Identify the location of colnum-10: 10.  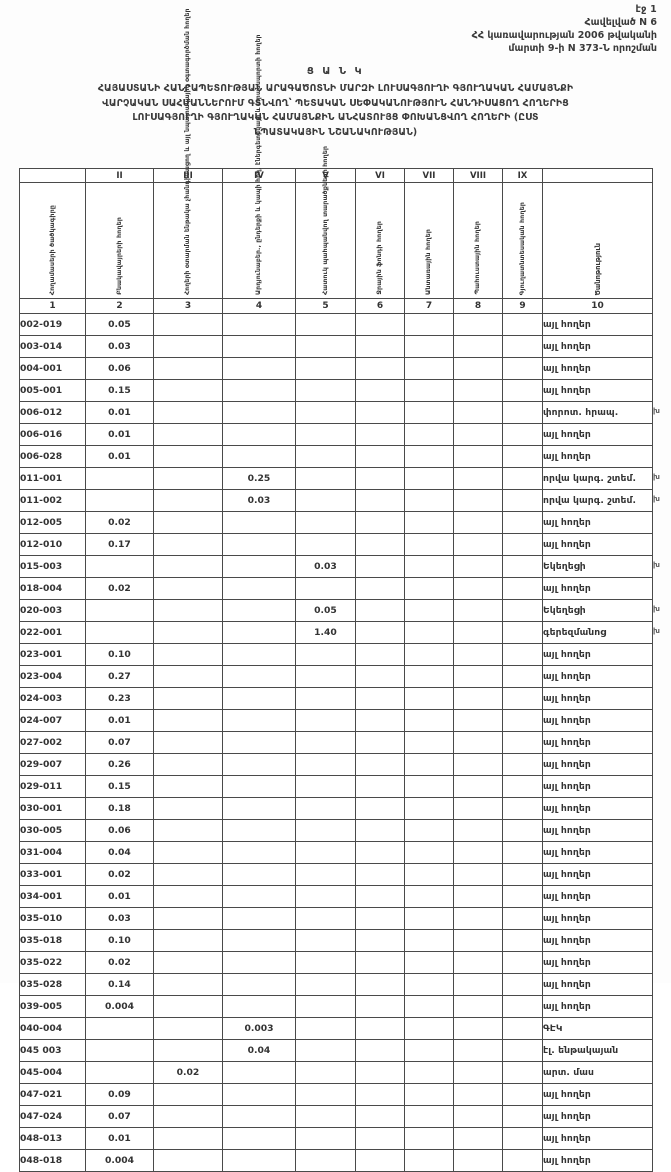
(597, 306).